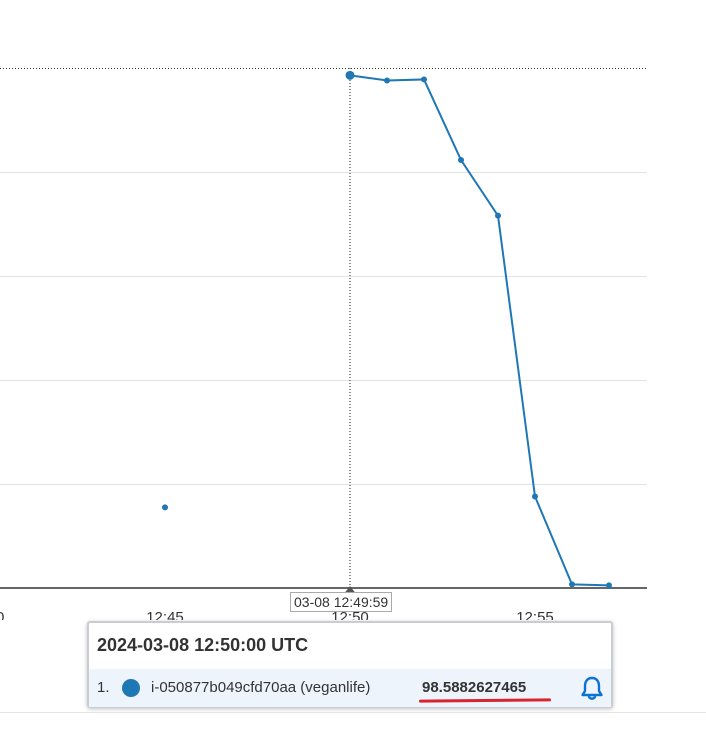 The image size is (706, 729). I want to click on x-tick-labels: 0 12:45 12:50 12:55, so click(277, 614).